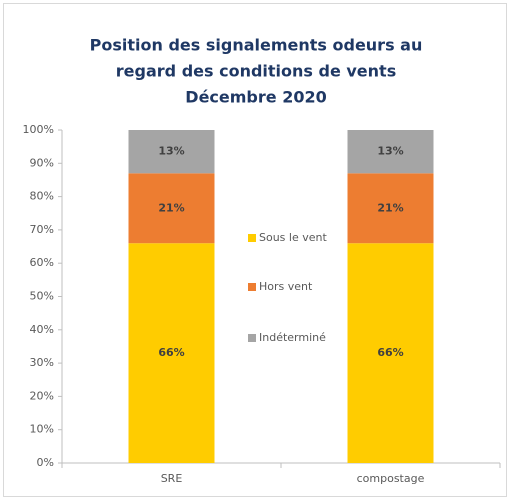 The image size is (512, 502). Describe the element at coordinates (286, 286) in the screenshot. I see `legend-label: Hors vent` at that location.